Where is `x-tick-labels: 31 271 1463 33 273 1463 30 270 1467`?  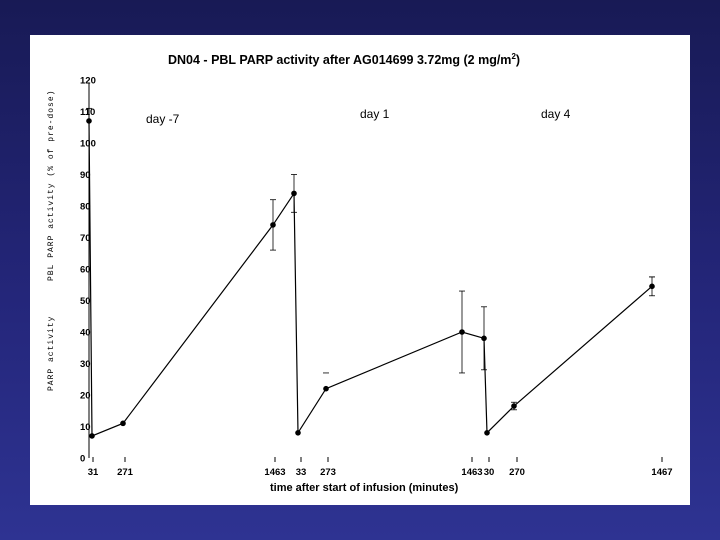
x-tick-labels: 31 271 1463 33 273 1463 30 270 1467 is located at coordinates (380, 467).